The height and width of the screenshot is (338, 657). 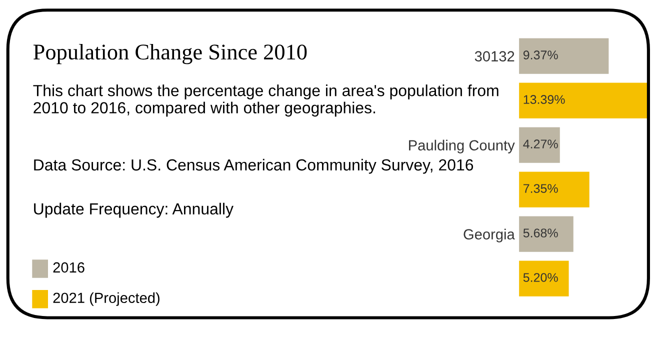 I want to click on data-label: 5.20%, so click(x=540, y=277).